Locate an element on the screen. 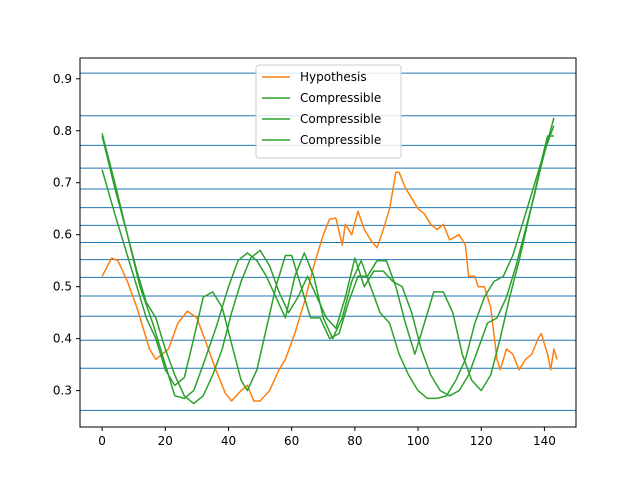  legend-label-3: Compressible is located at coordinates (340, 140).